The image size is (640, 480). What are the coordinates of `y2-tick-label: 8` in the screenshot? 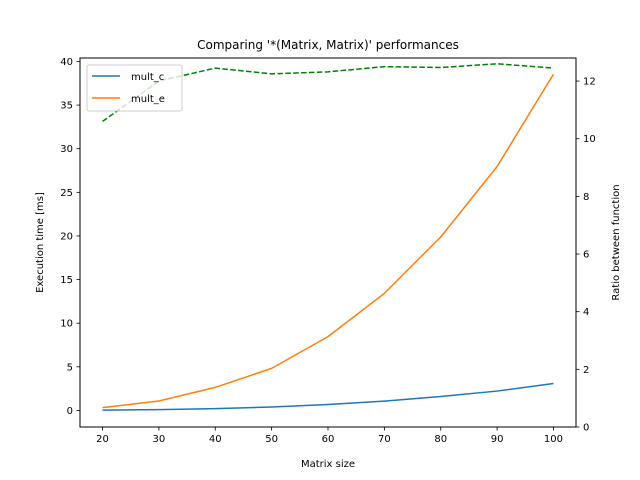 It's located at (586, 197).